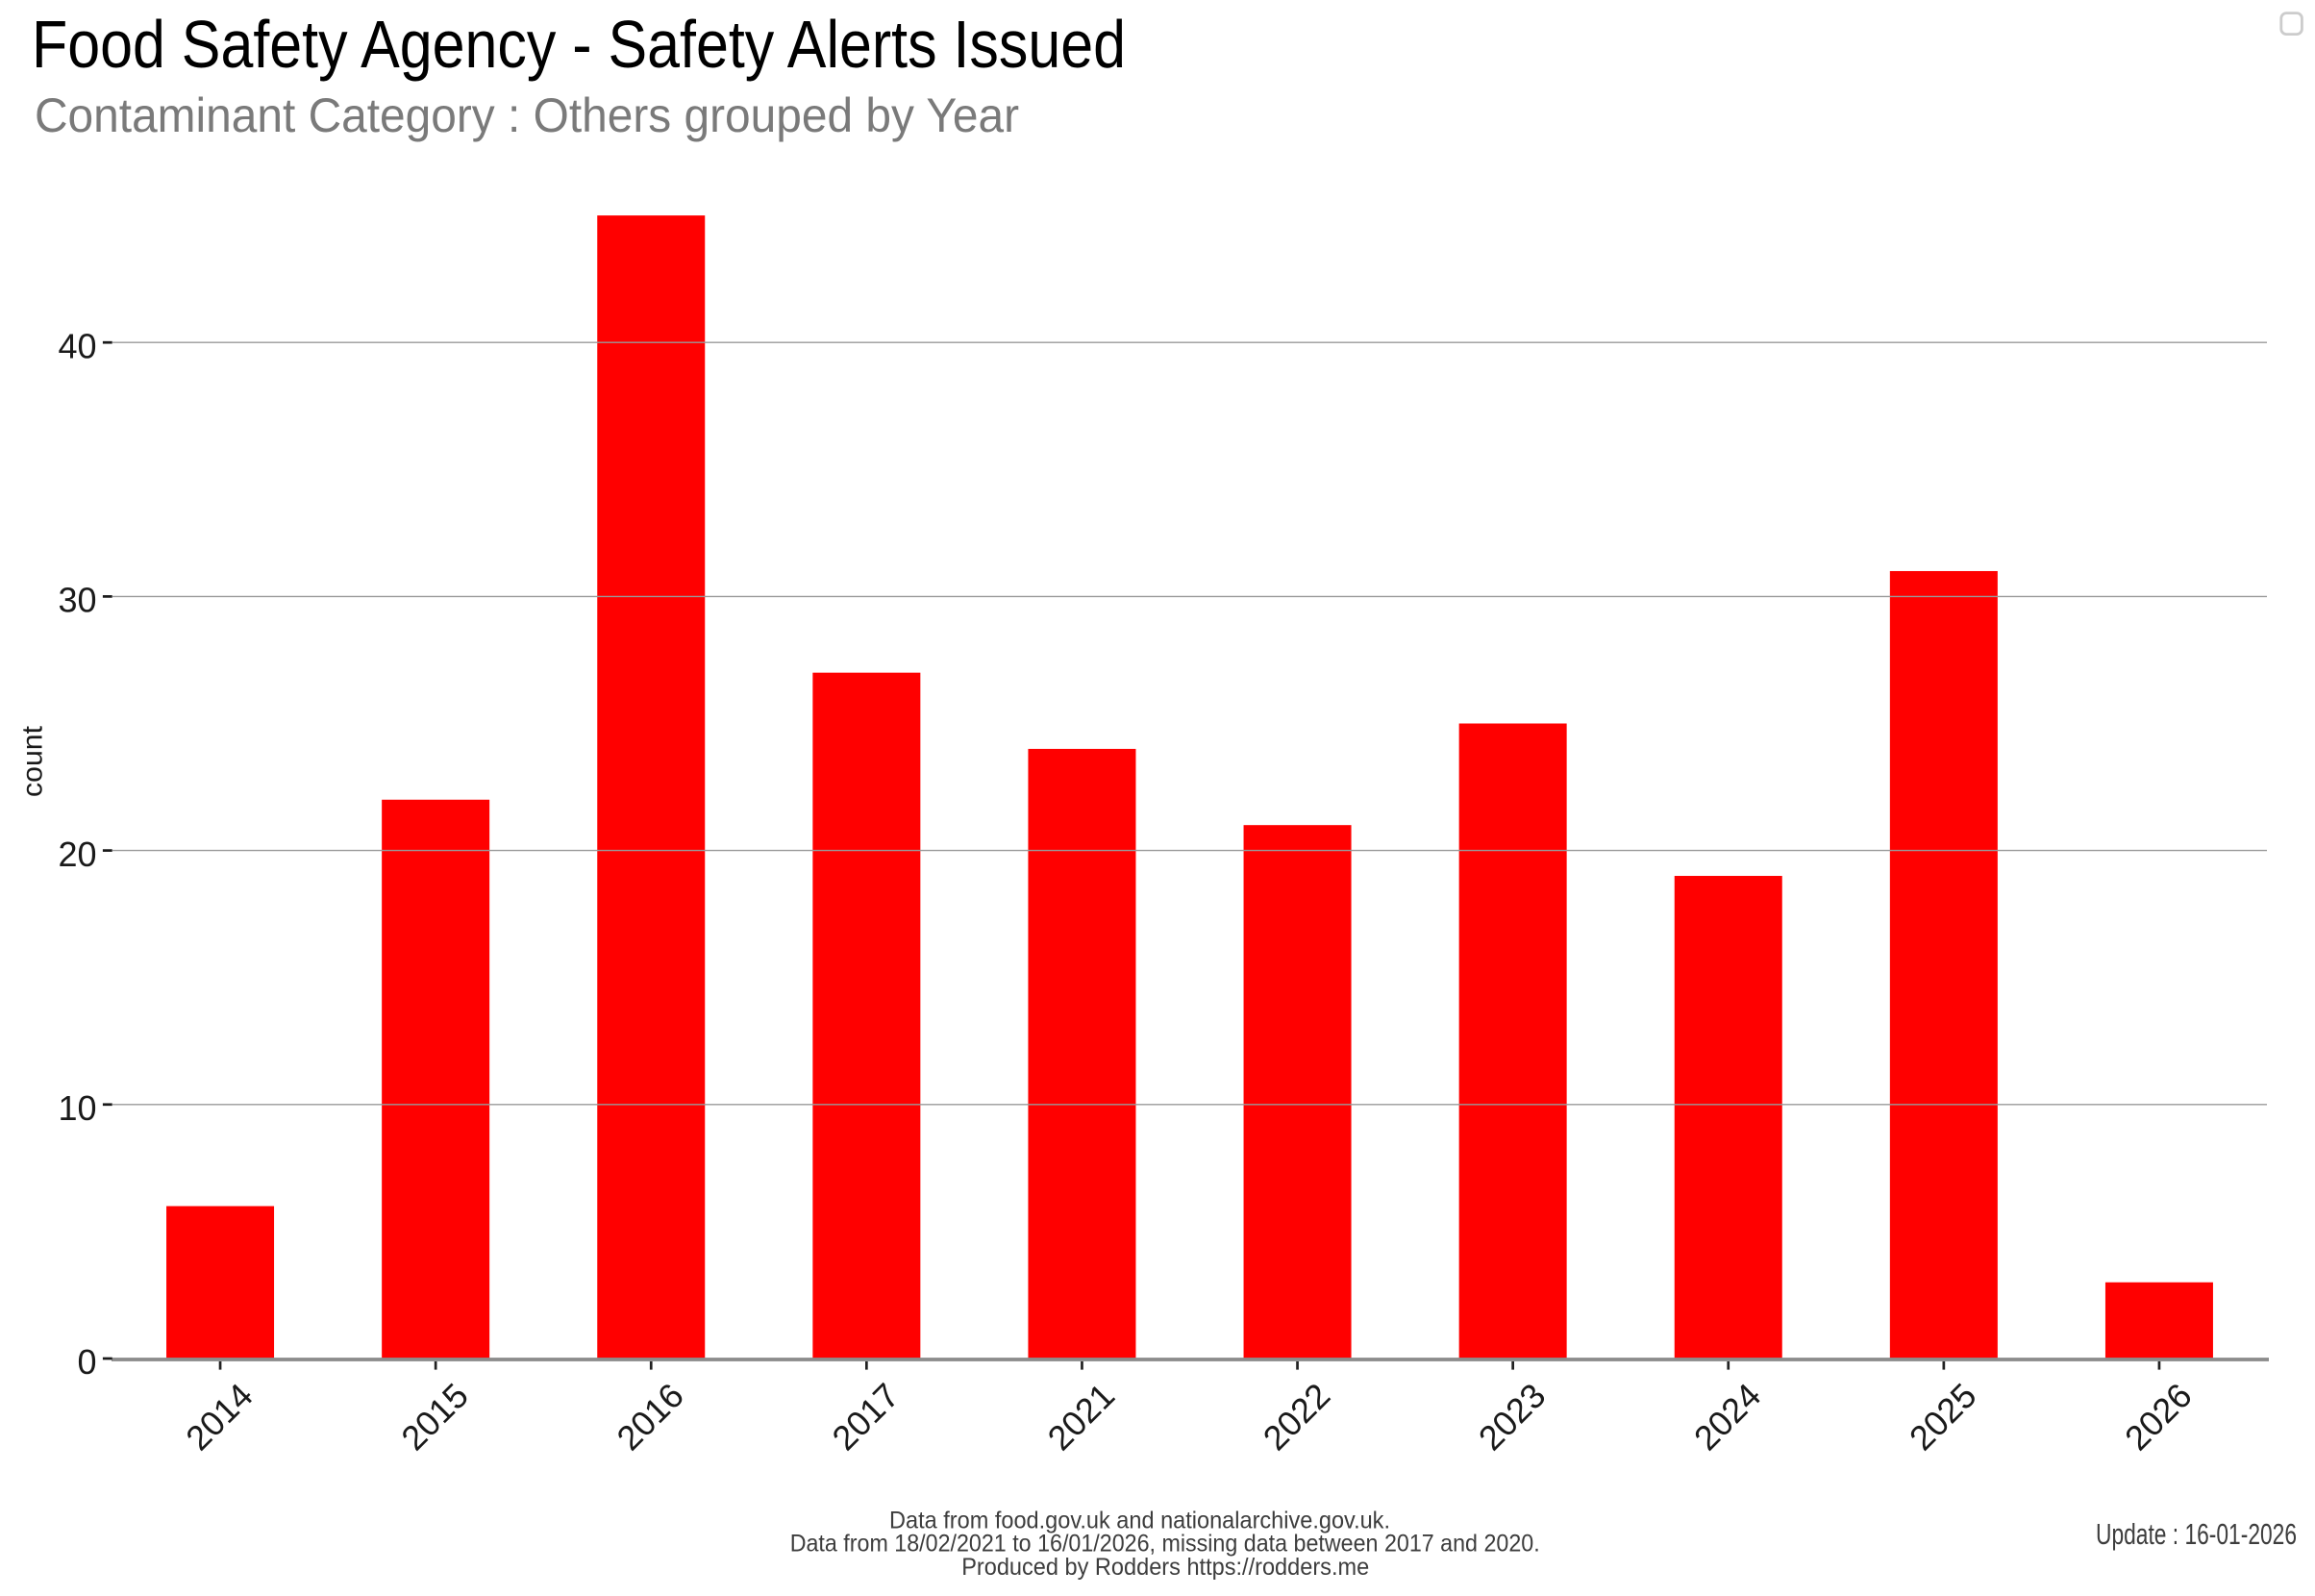 This screenshot has height=1596, width=2315. What do you see at coordinates (77, 600) in the screenshot?
I see `svg-text: 30` at bounding box center [77, 600].